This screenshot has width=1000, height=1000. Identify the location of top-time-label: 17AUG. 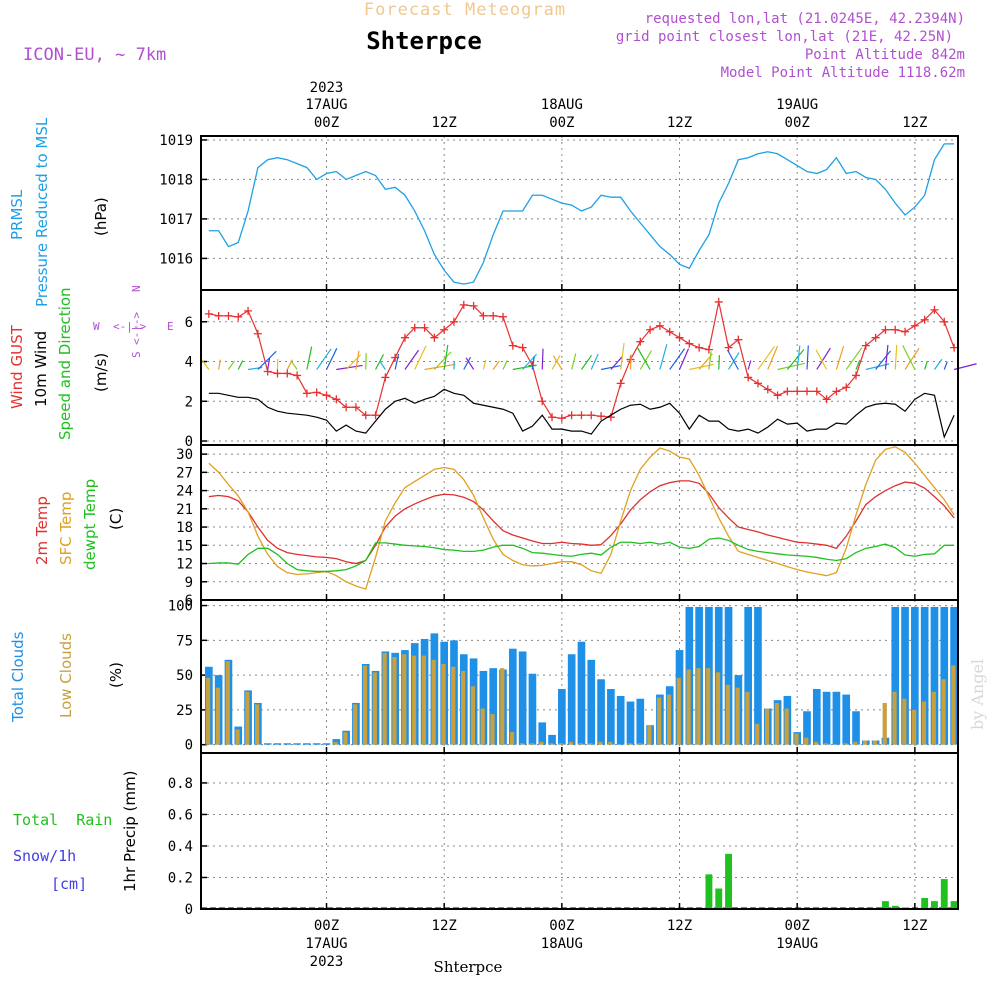
(326, 105).